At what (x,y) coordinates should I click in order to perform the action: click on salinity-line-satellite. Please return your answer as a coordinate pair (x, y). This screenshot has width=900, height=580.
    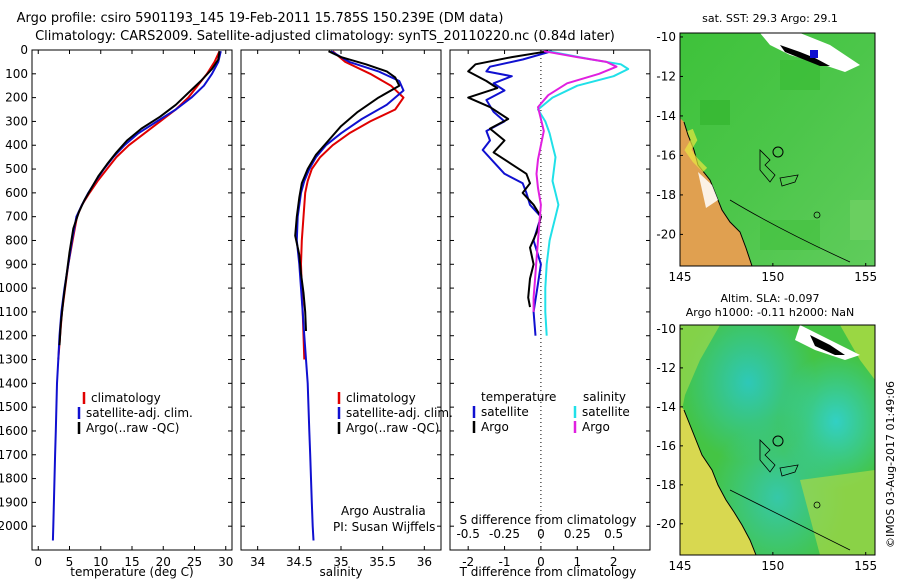
    Looking at the image, I should click on (350, 295).